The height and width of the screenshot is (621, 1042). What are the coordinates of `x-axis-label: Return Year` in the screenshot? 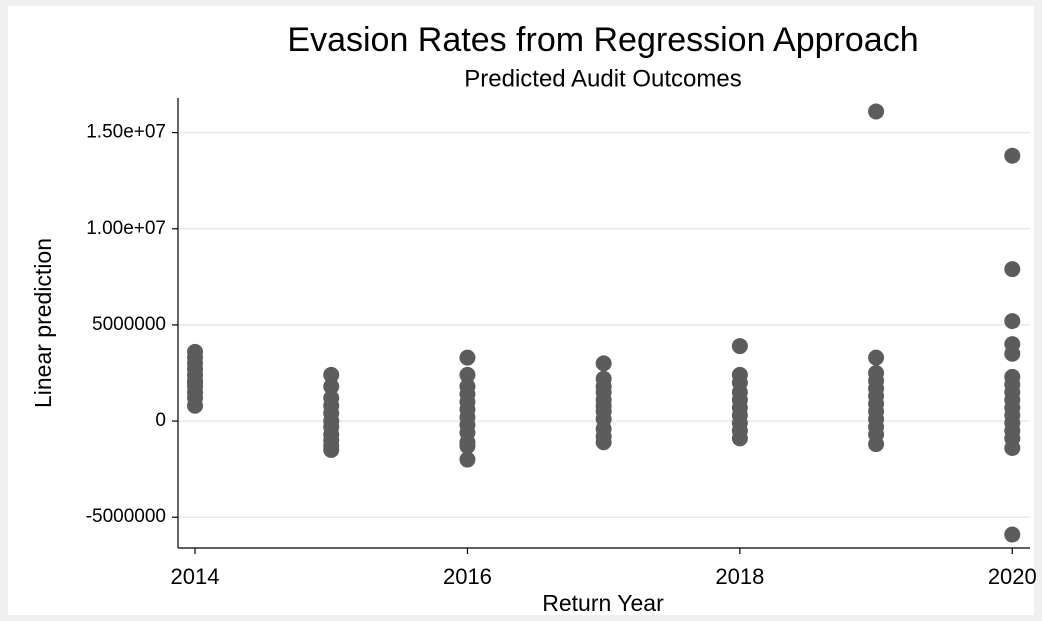 It's located at (603, 603).